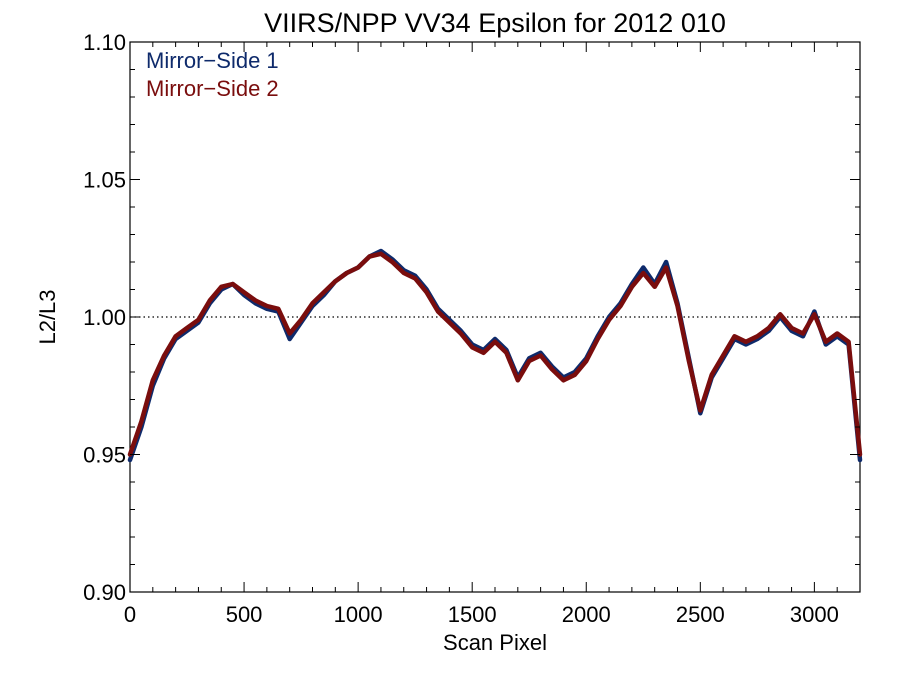  I want to click on x-axis-label: Scan Pixel, so click(495, 642).